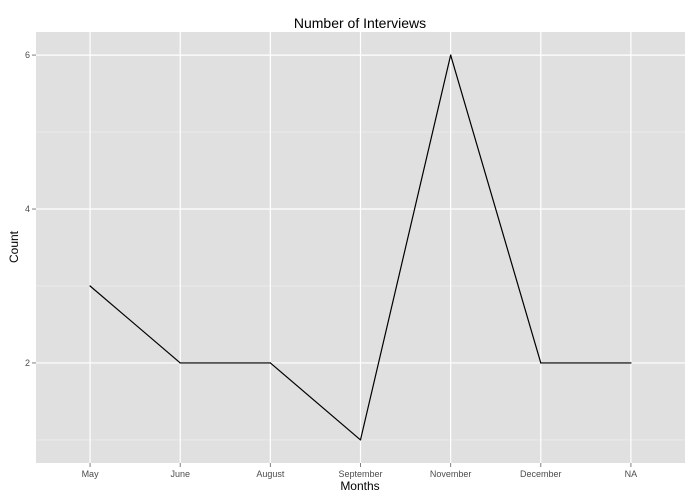 This screenshot has width=700, height=500. Describe the element at coordinates (270, 474) in the screenshot. I see `x-tick-label: August` at that location.